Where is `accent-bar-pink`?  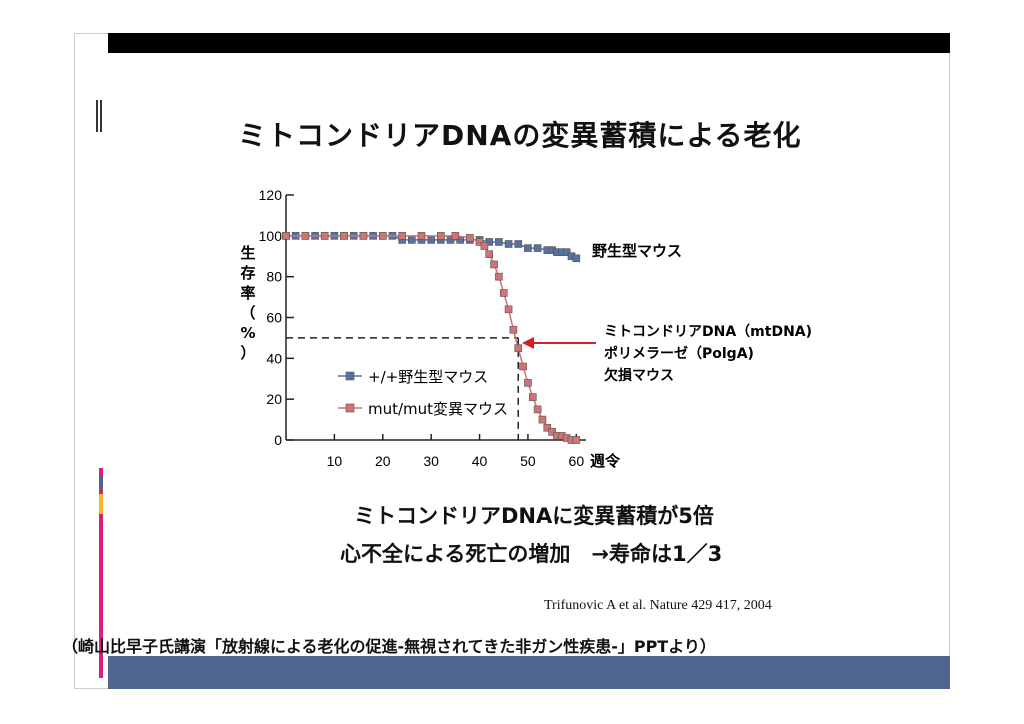 accent-bar-pink is located at coordinates (101, 573).